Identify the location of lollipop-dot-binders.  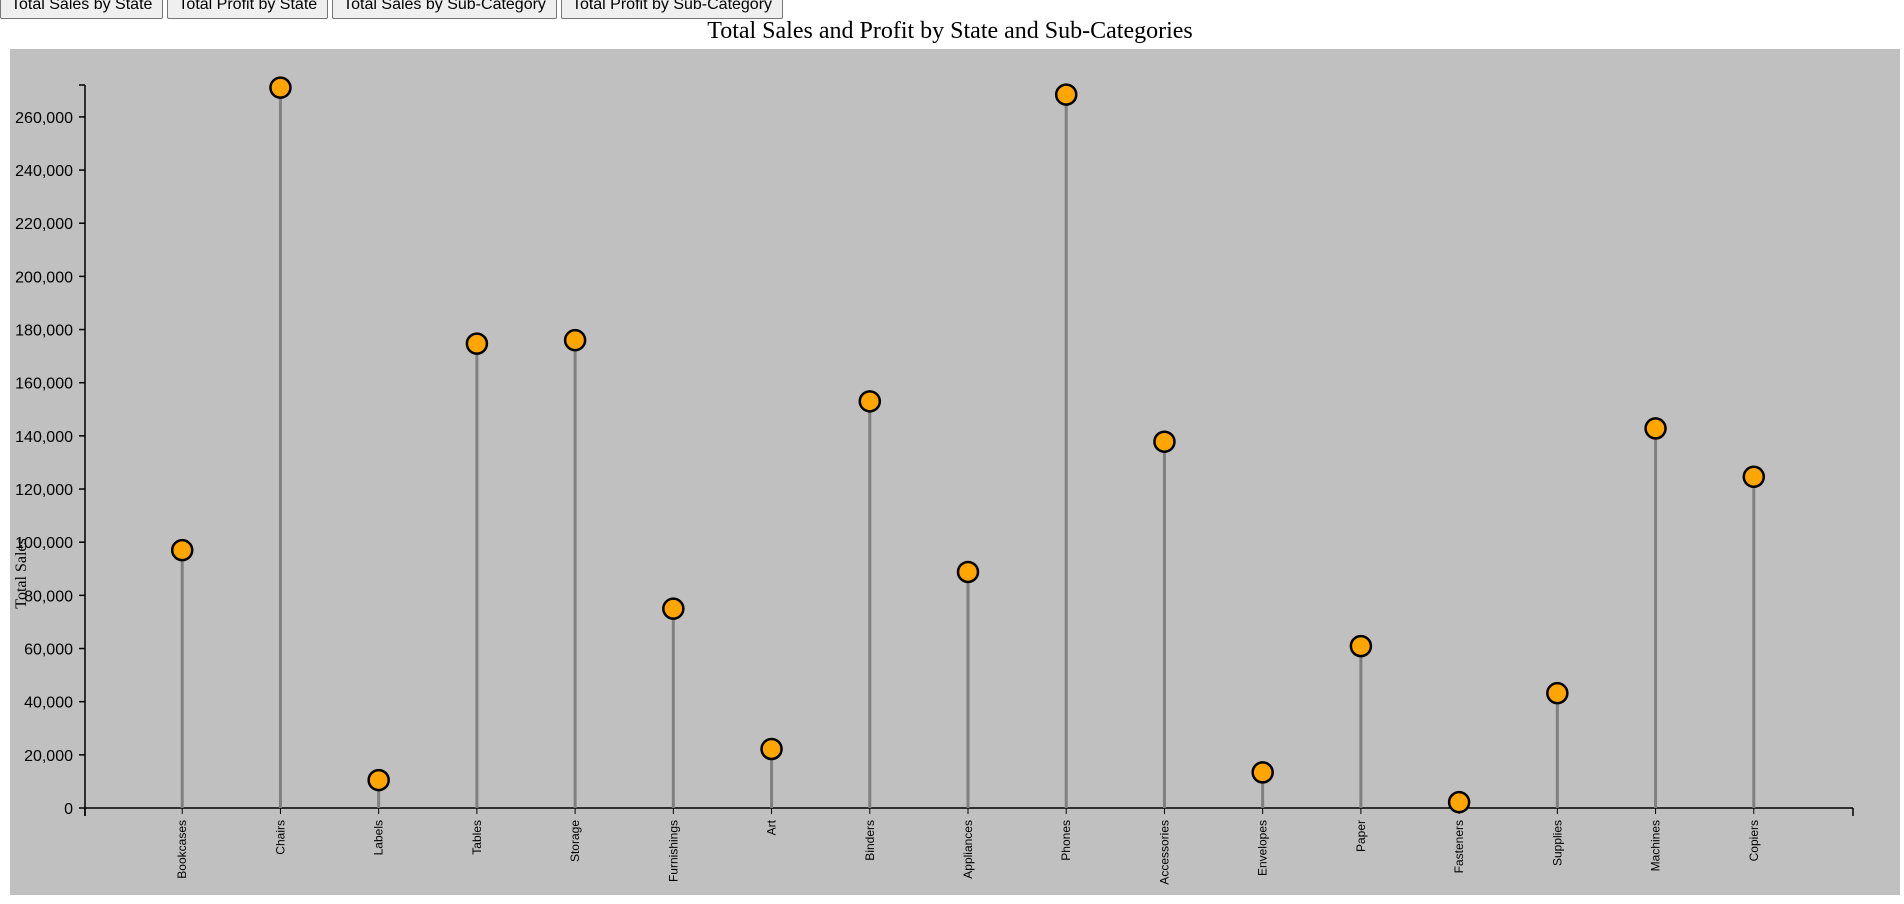
(870, 401).